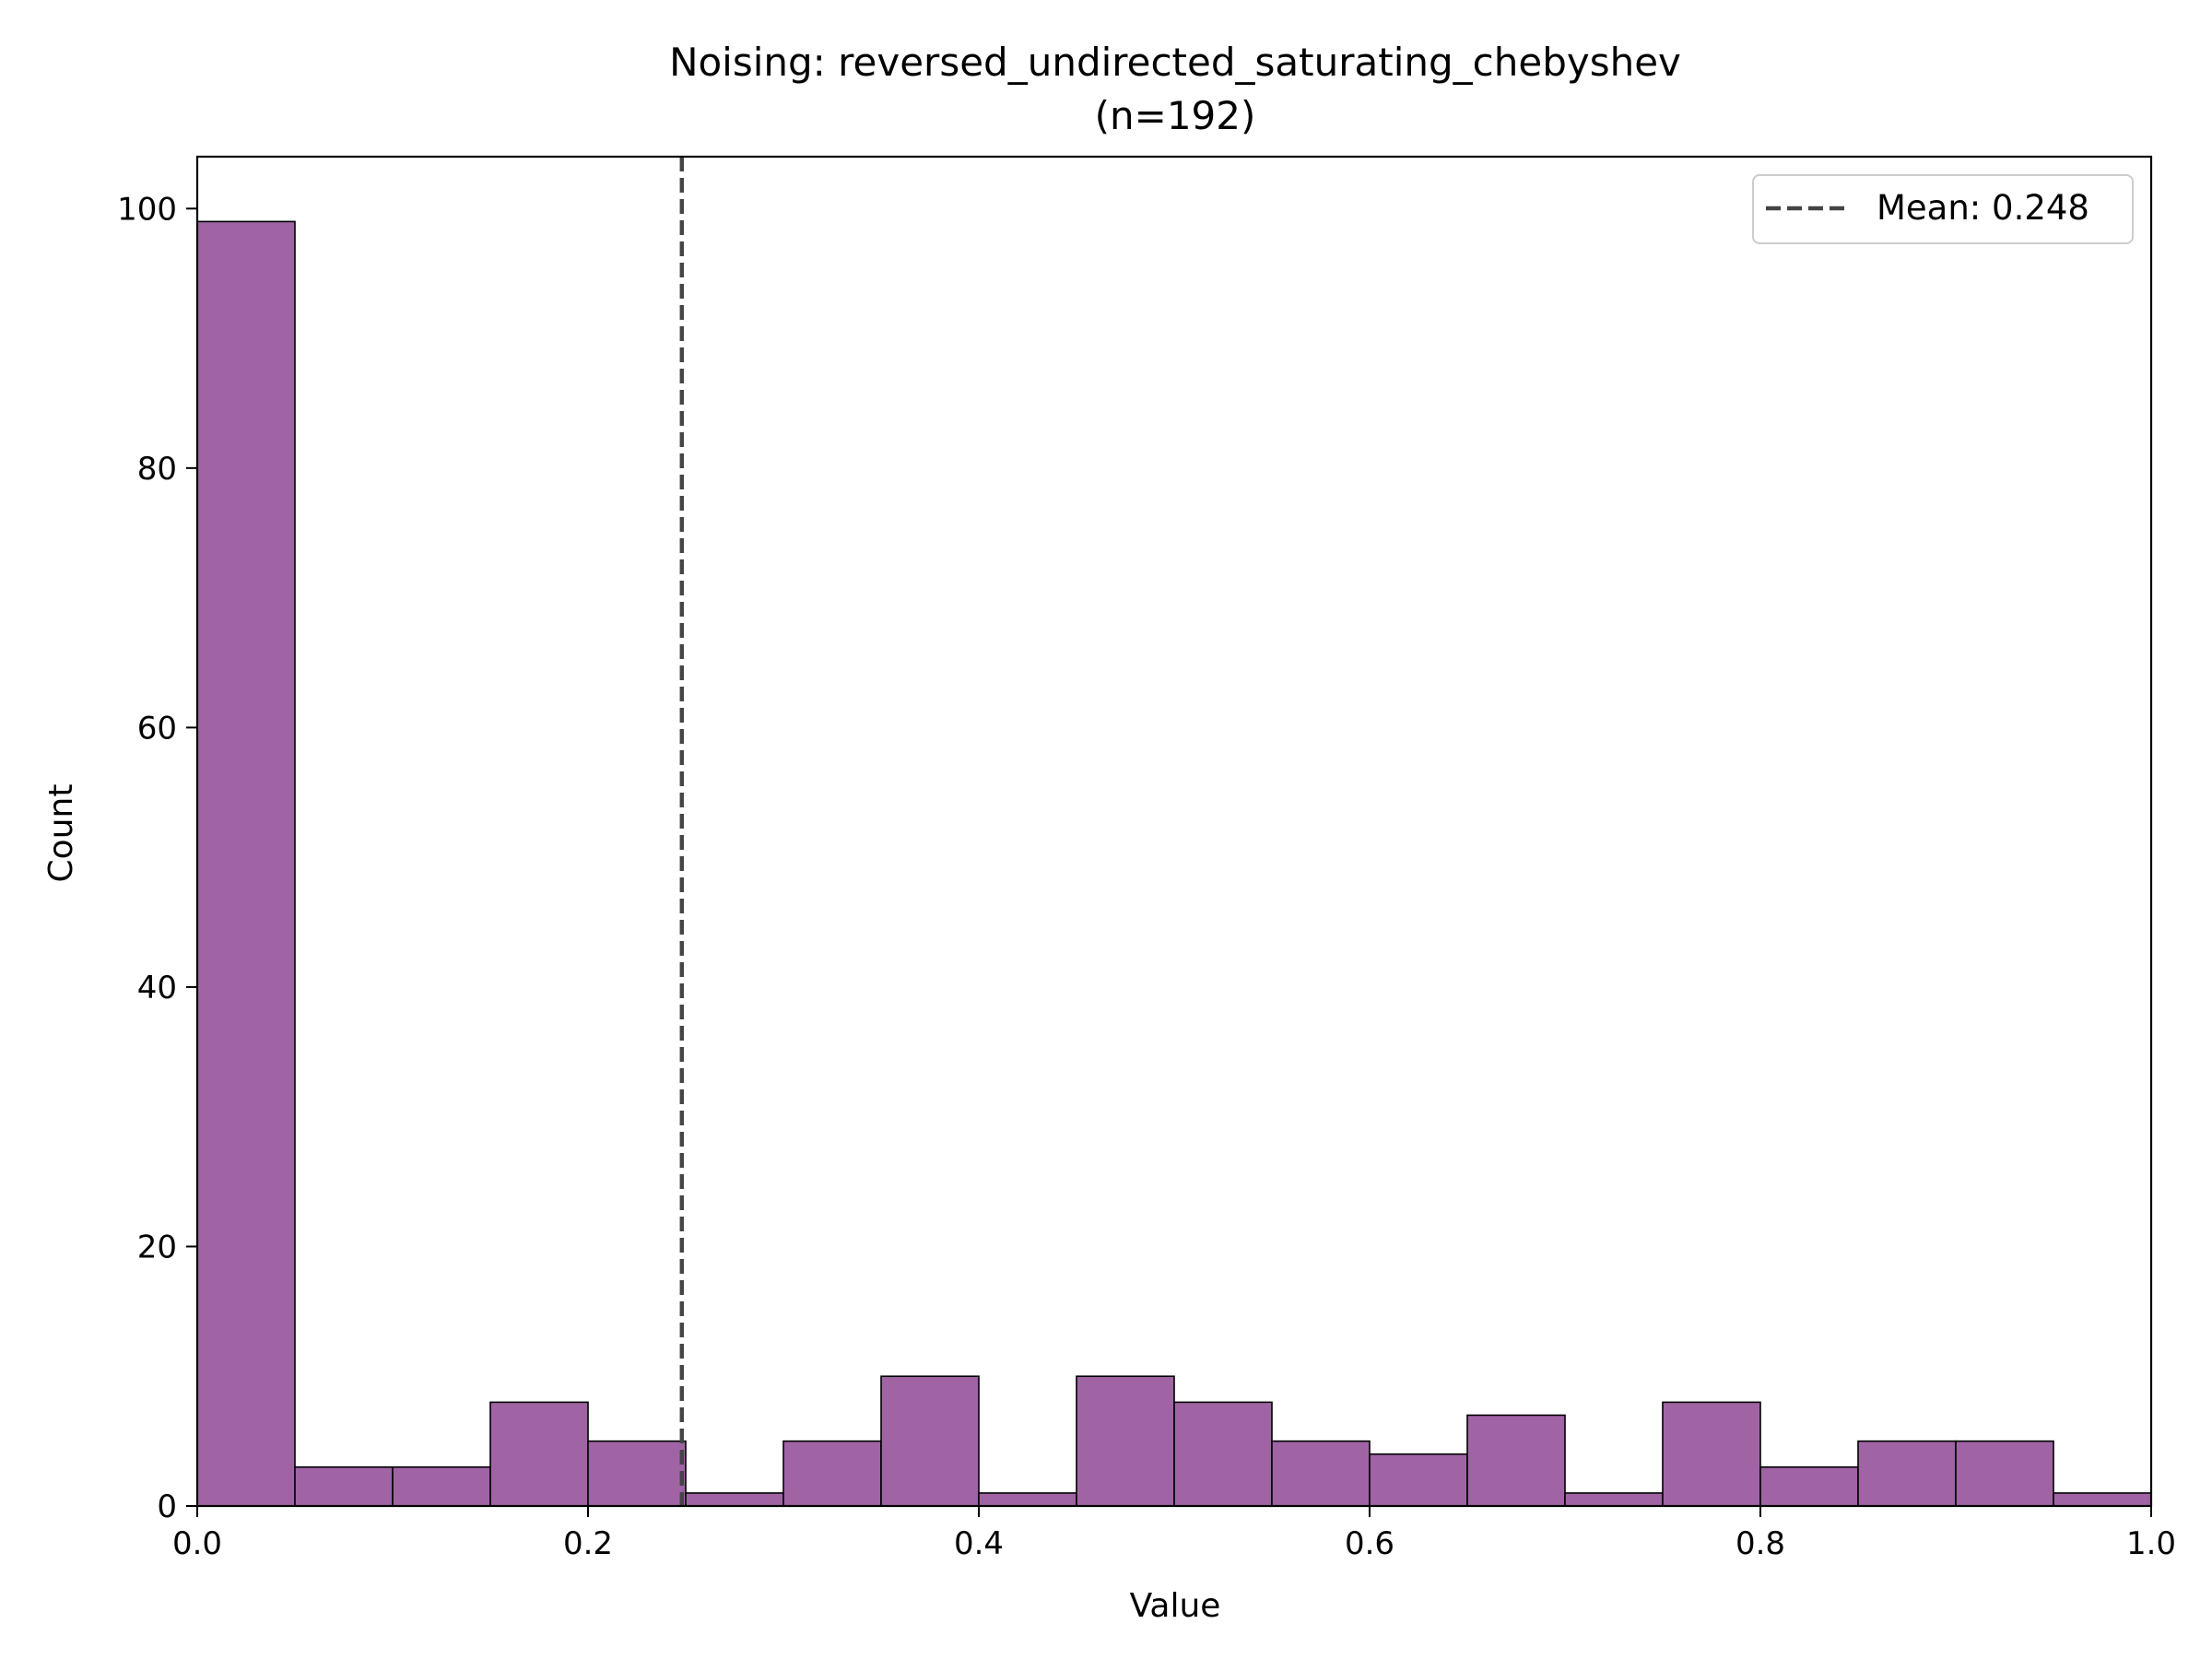 The width and height of the screenshot is (2212, 1659). Describe the element at coordinates (1175, 115) in the screenshot. I see `chart-subtitle: (n=192)` at that location.